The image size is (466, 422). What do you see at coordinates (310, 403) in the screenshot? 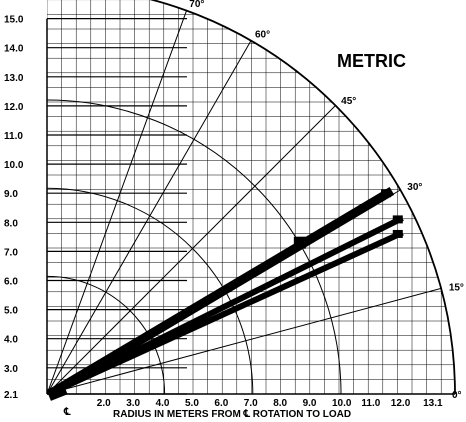
I see `x-tick-label: 9.0` at bounding box center [310, 403].